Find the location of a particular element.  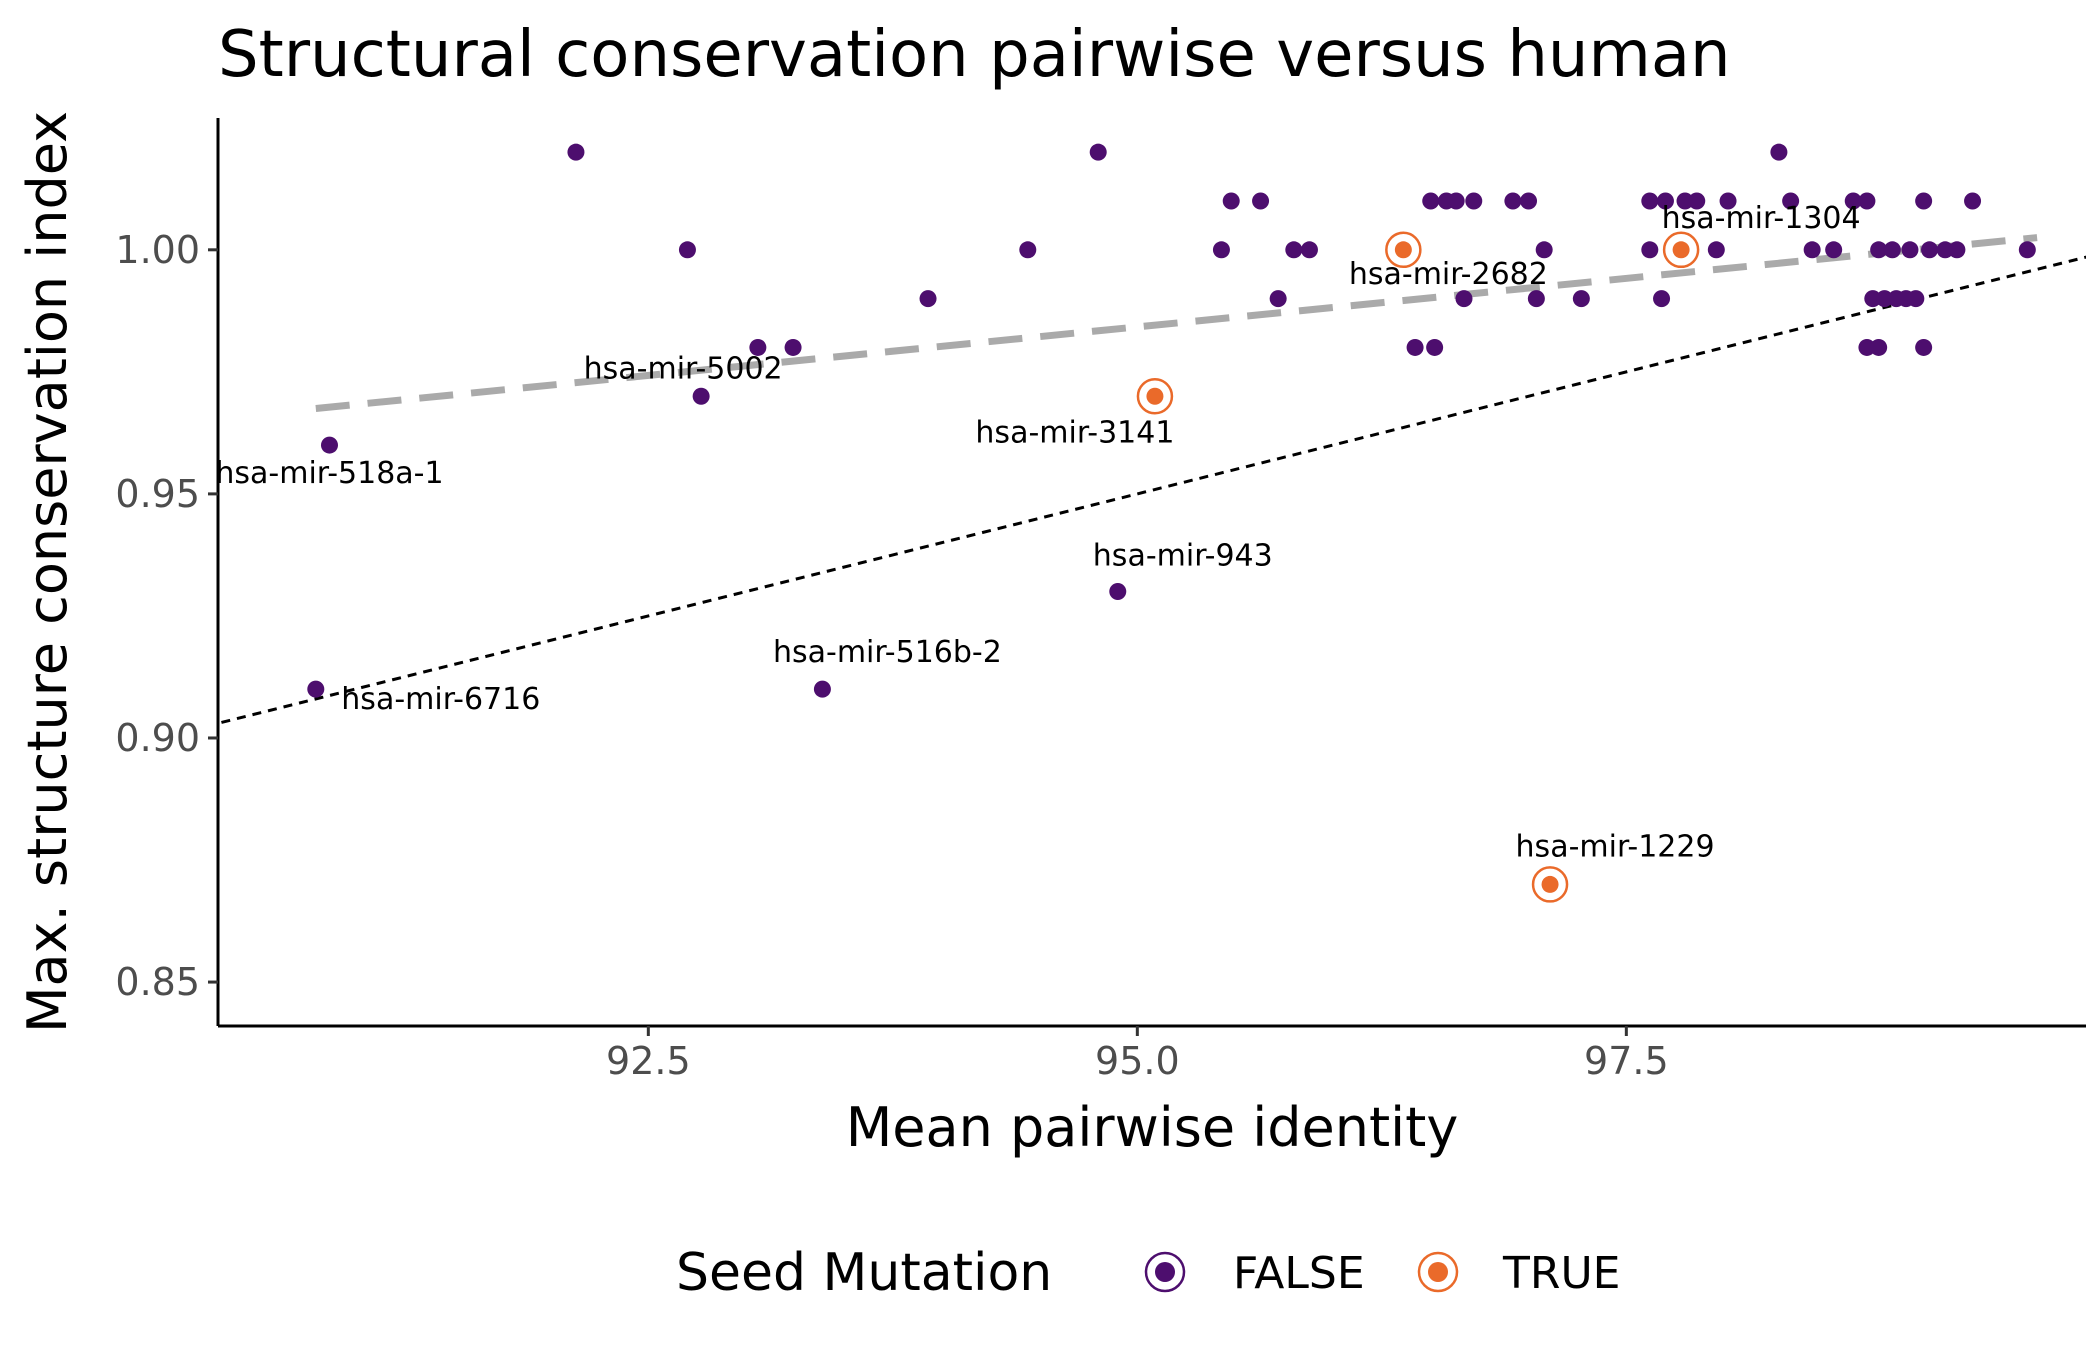

point-label: hsa-mir-943 is located at coordinates (1183, 556).